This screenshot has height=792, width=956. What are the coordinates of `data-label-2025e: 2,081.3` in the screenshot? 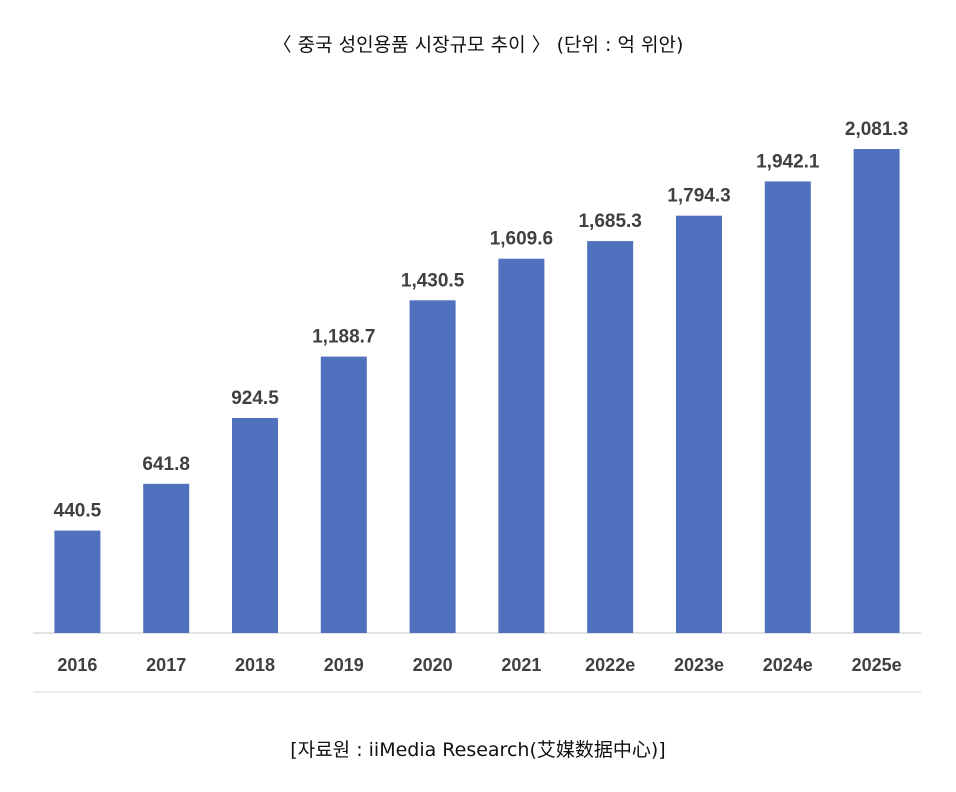 It's located at (876, 129).